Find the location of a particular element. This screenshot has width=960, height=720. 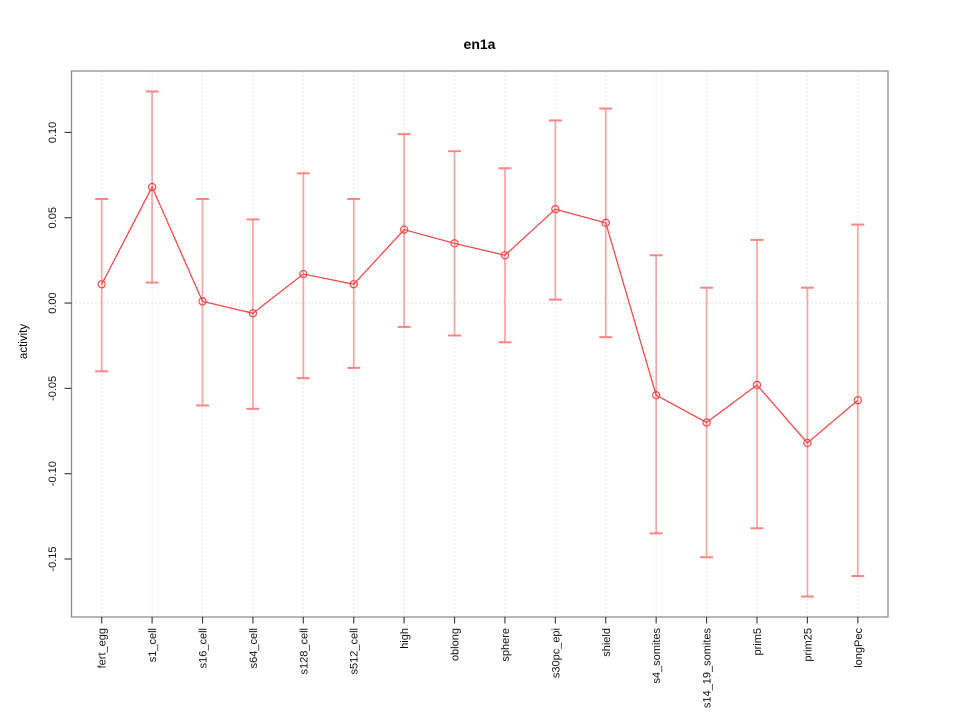

y-tick-label: 0.05 is located at coordinates (53, 217).